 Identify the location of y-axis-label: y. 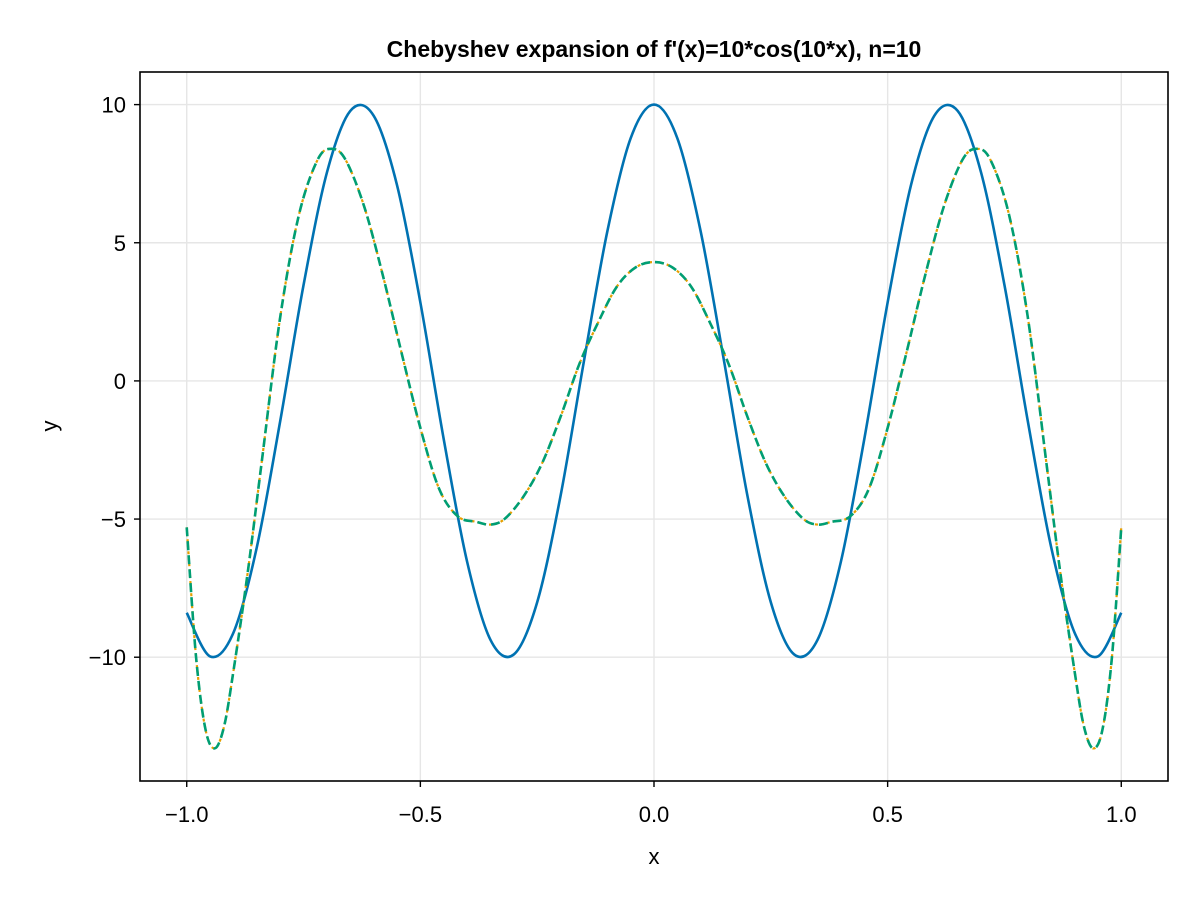
(49, 426).